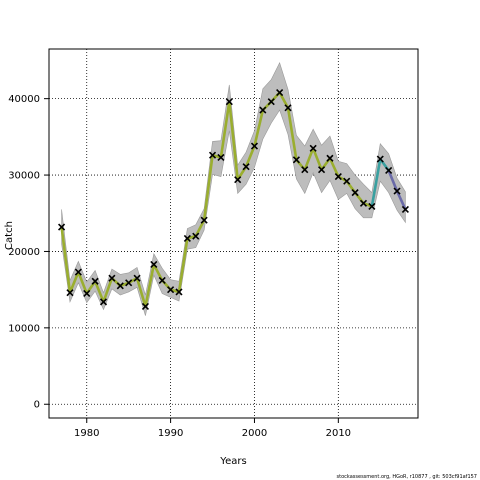 This screenshot has height=480, width=480. I want to click on y-tick-label: 0, so click(37, 405).